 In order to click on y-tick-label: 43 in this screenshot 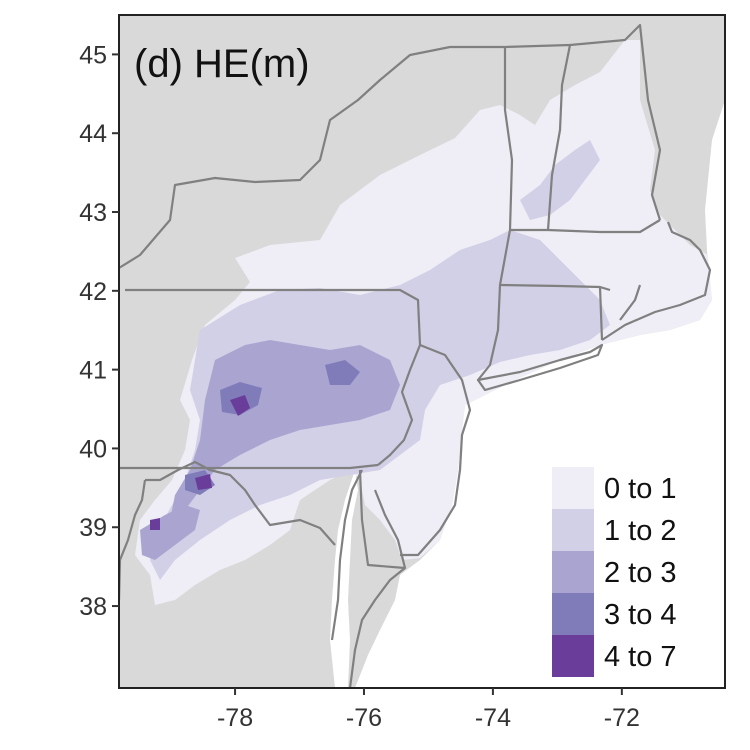, I will do `click(93, 213)`.